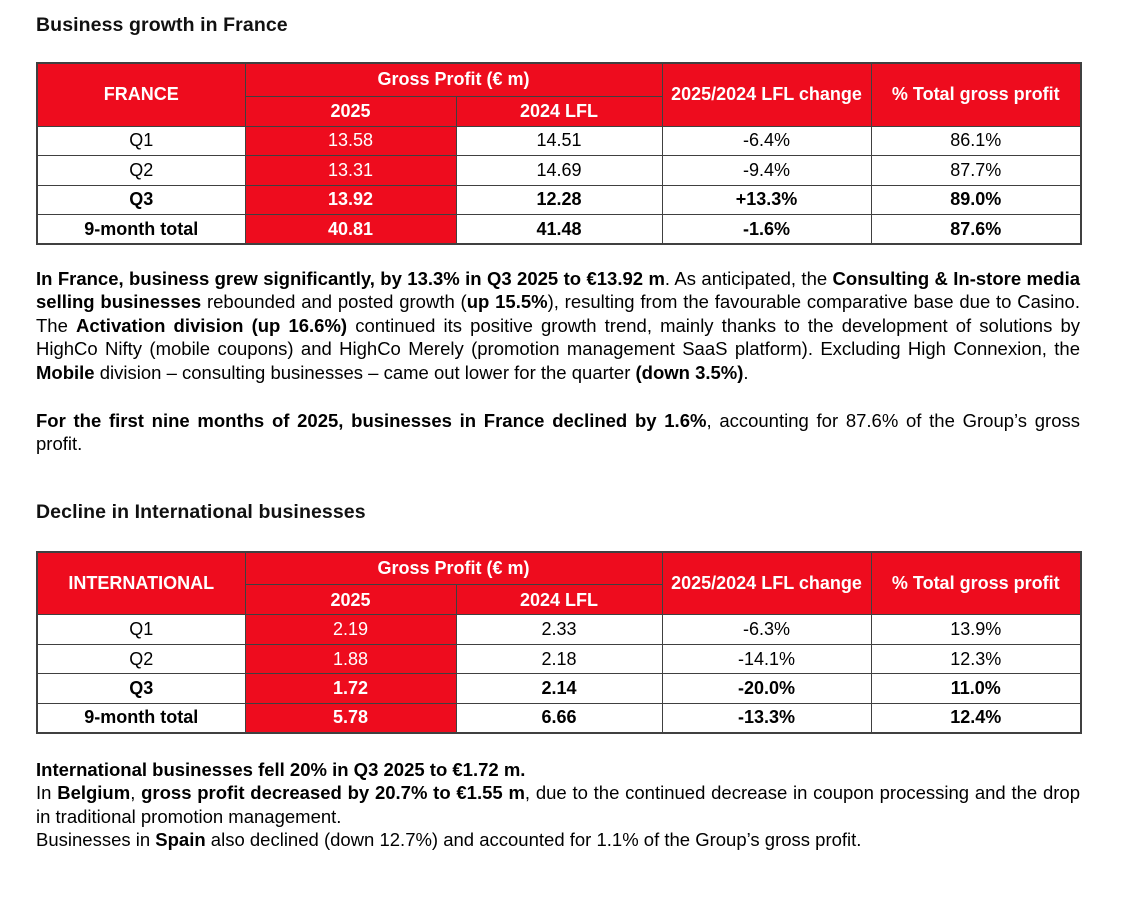 This screenshot has height=903, width=1134. What do you see at coordinates (350, 170) in the screenshot?
I see `cell-gp-2025: 13.31` at bounding box center [350, 170].